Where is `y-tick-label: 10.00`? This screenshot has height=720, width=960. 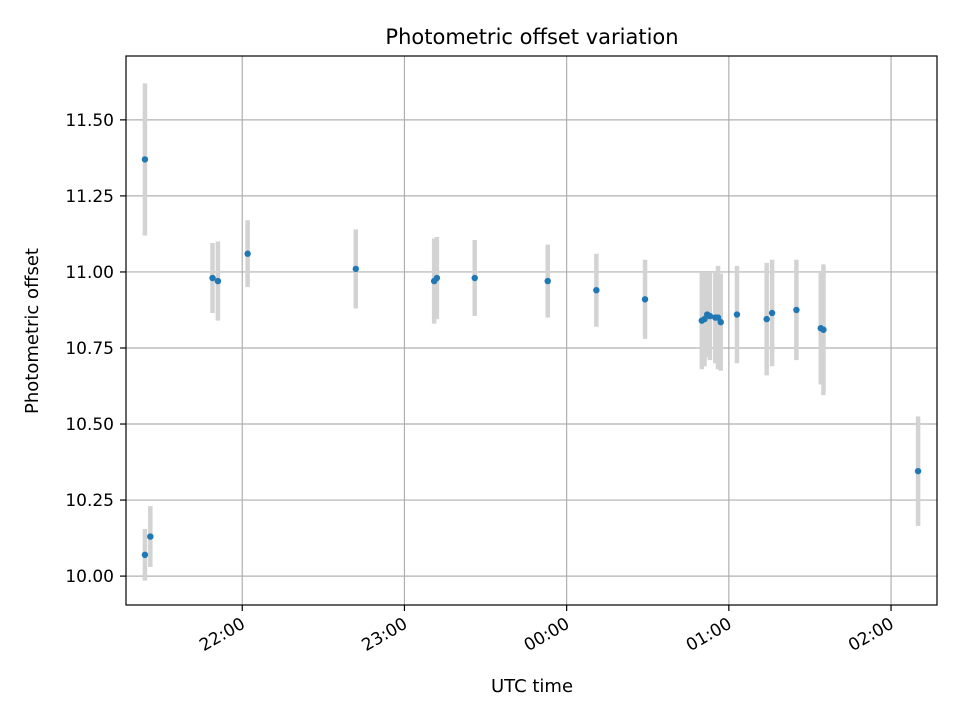 y-tick-label: 10.00 is located at coordinates (89, 577).